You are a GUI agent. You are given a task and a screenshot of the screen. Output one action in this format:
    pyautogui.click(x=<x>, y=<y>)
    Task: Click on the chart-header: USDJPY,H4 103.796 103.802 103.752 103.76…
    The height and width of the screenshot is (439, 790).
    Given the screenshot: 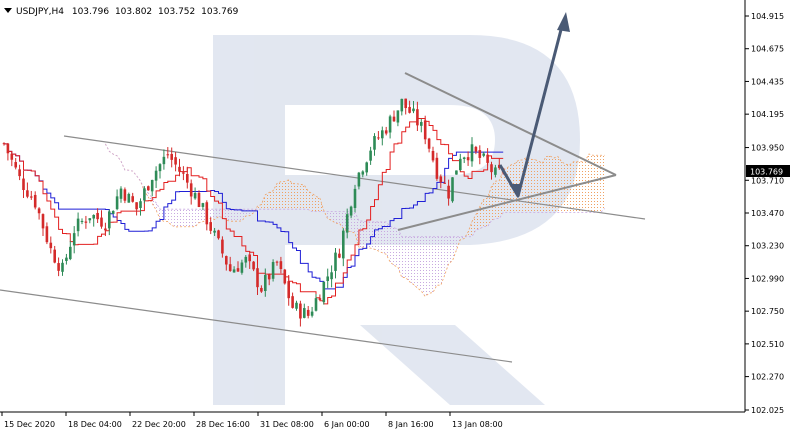 What is the action you would take?
    pyautogui.click(x=121, y=12)
    